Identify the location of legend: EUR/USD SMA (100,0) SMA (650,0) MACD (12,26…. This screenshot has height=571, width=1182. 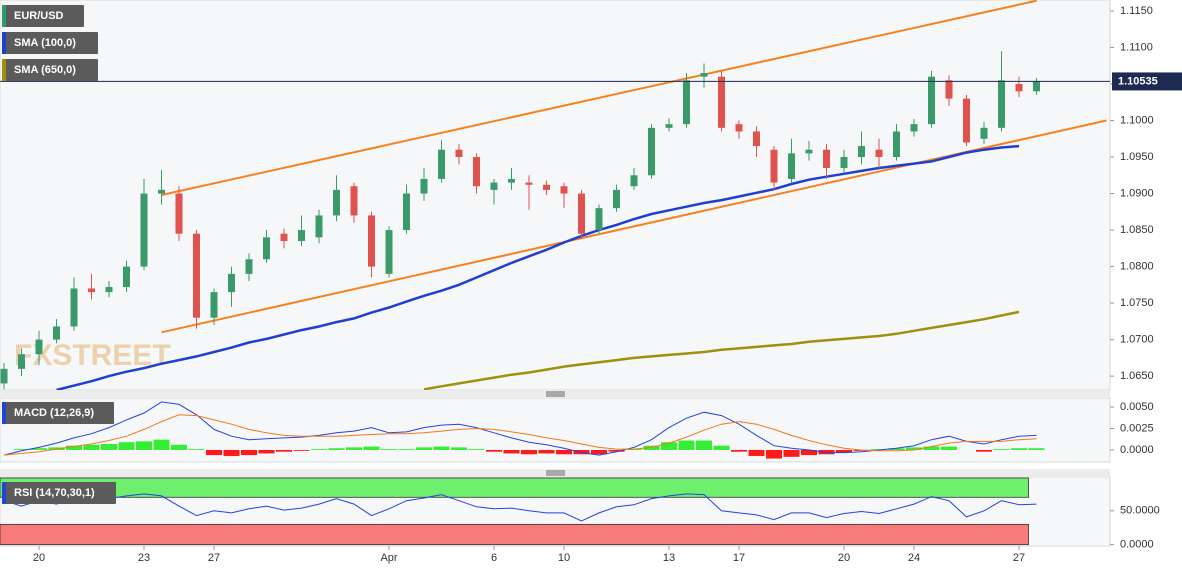
(59, 254).